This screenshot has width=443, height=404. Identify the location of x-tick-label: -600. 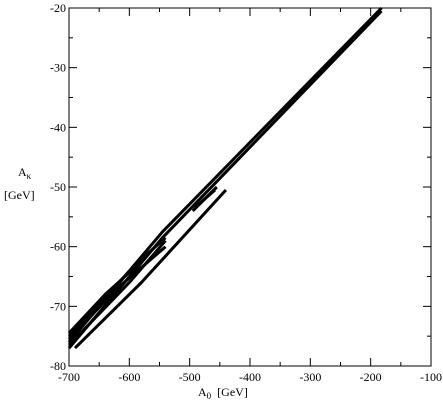
(129, 377).